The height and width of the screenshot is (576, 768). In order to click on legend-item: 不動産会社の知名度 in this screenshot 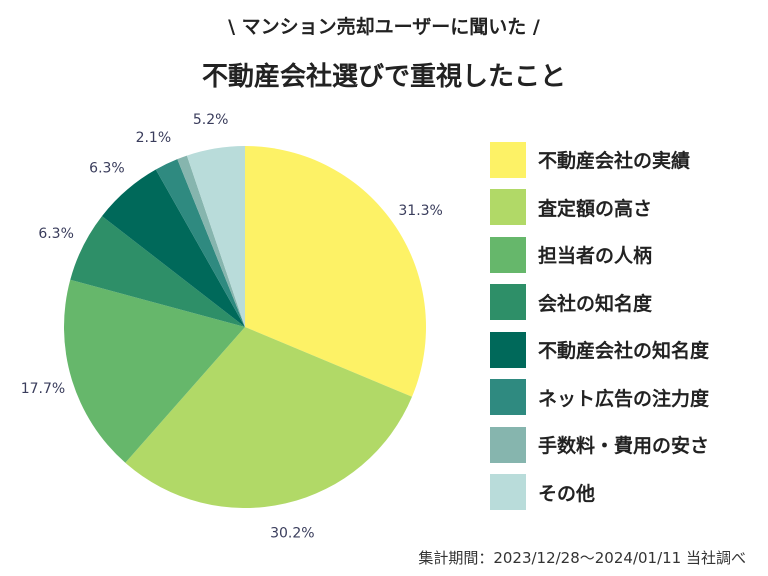, I will do `click(599, 350)`.